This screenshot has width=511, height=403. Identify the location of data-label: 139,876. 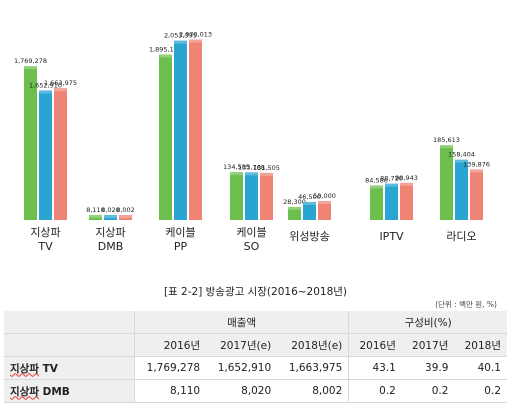
(476, 164).